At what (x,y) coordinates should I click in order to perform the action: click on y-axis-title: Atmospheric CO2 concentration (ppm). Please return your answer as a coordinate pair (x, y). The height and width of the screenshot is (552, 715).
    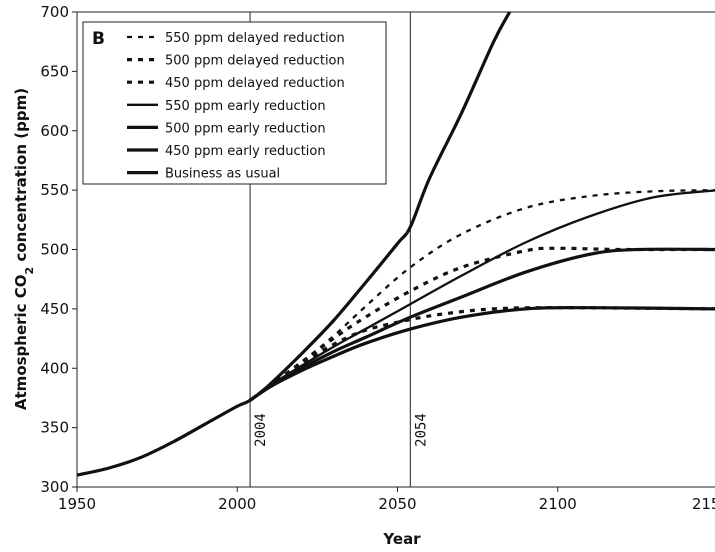
    Looking at the image, I should click on (24, 249).